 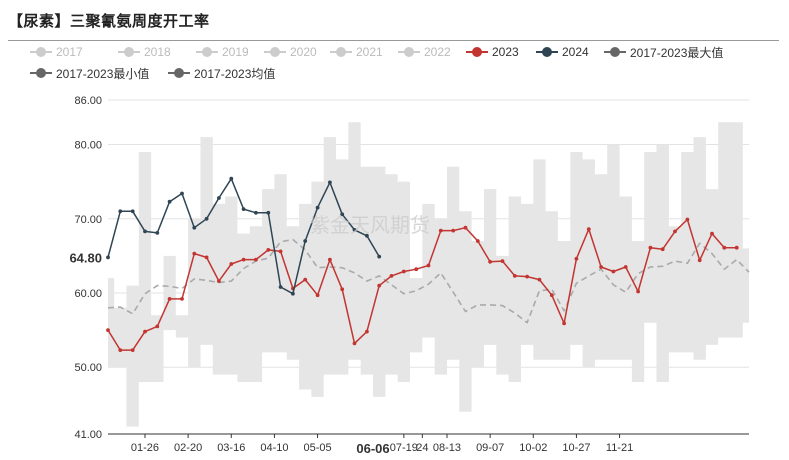 What do you see at coordinates (235, 73) in the screenshot?
I see `legend-label: 2017-2023均值` at bounding box center [235, 73].